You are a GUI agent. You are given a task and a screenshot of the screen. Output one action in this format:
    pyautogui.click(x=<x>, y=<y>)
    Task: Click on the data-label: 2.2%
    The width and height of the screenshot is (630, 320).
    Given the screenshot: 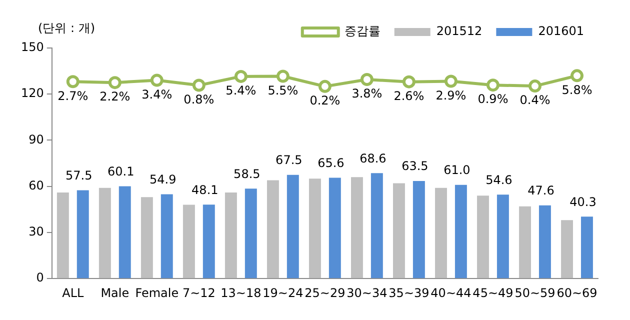 What is the action you would take?
    pyautogui.click(x=115, y=97)
    